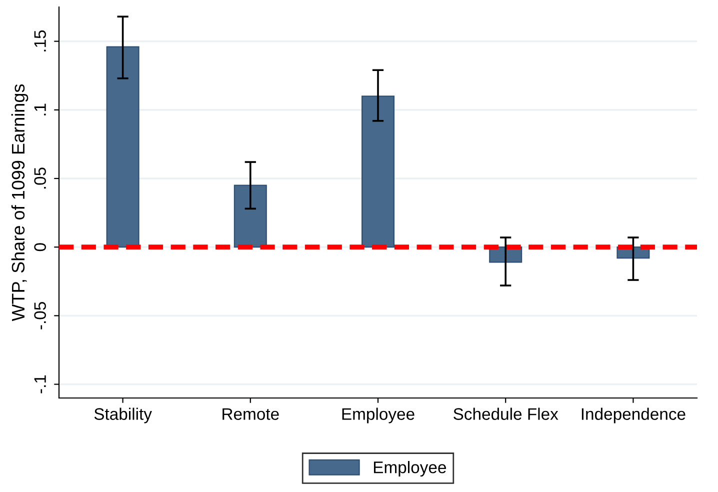 The width and height of the screenshot is (718, 492). Describe the element at coordinates (378, 416) in the screenshot. I see `x-tick-label: Employee` at that location.